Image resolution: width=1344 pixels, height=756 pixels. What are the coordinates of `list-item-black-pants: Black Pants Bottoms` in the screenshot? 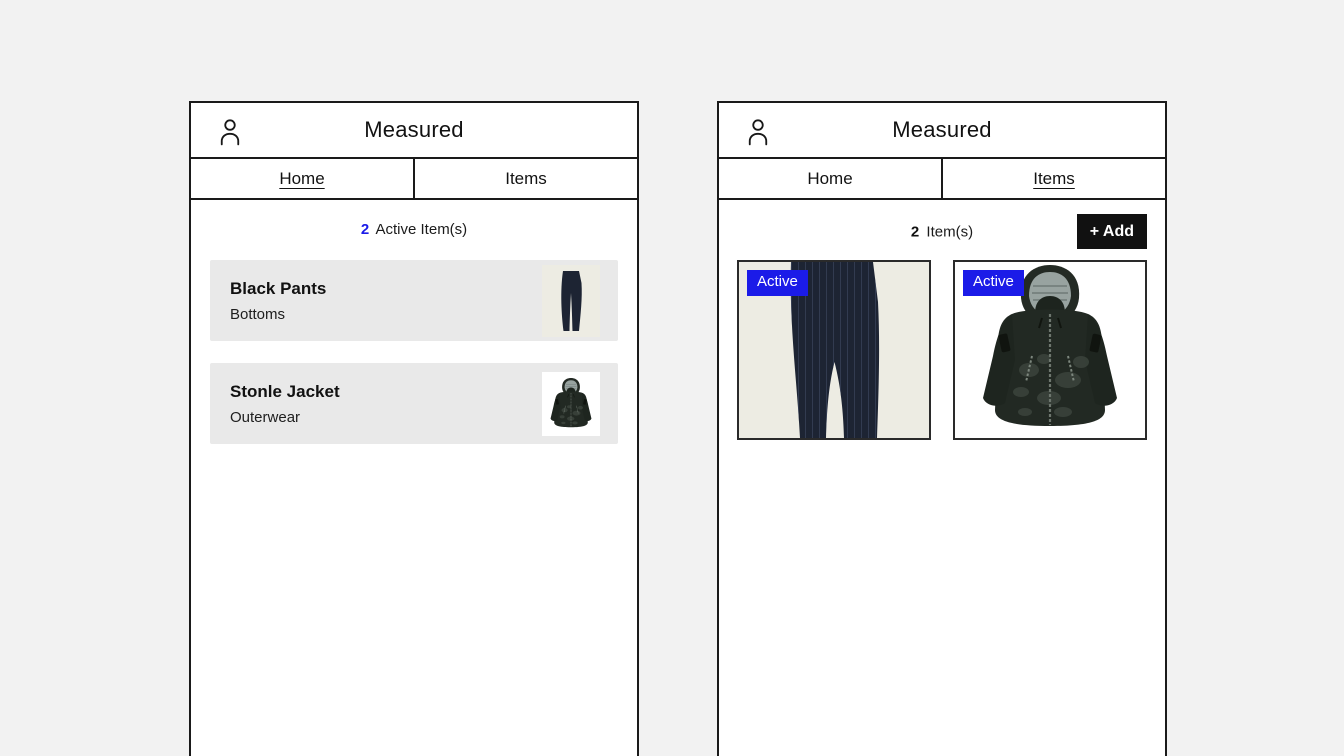 It's located at (414, 300).